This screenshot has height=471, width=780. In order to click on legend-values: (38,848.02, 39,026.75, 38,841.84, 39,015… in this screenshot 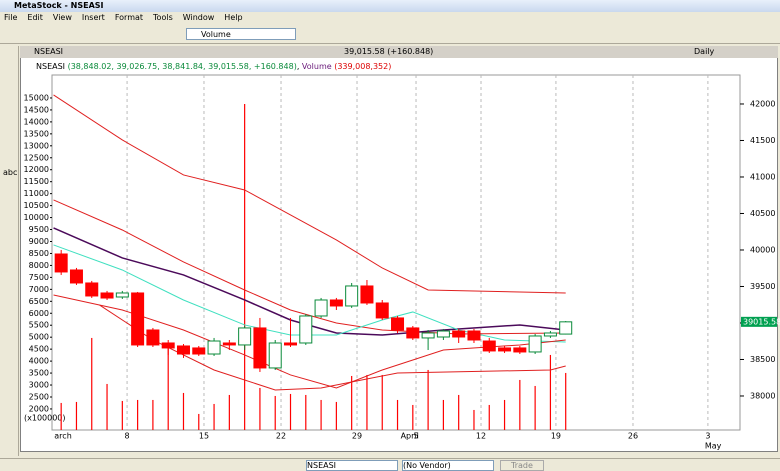, I will do `click(182, 66)`.